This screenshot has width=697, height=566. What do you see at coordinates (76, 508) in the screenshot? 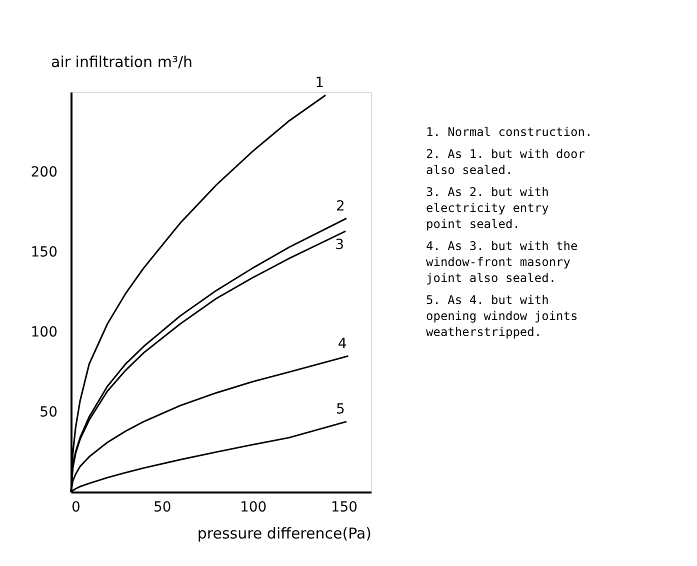
I see `x-tick-label: 0` at bounding box center [76, 508].